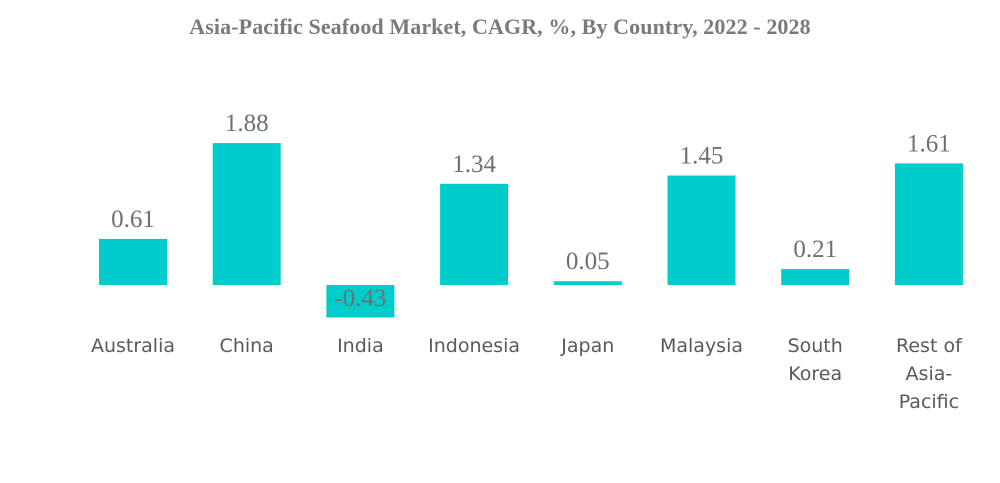  I want to click on value-label: 1.88, so click(247, 123).